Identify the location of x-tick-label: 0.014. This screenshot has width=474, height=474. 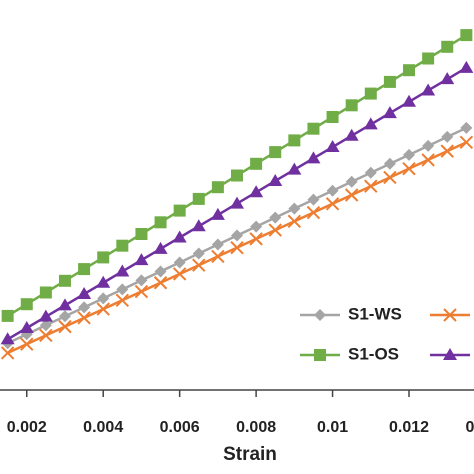
(469, 427).